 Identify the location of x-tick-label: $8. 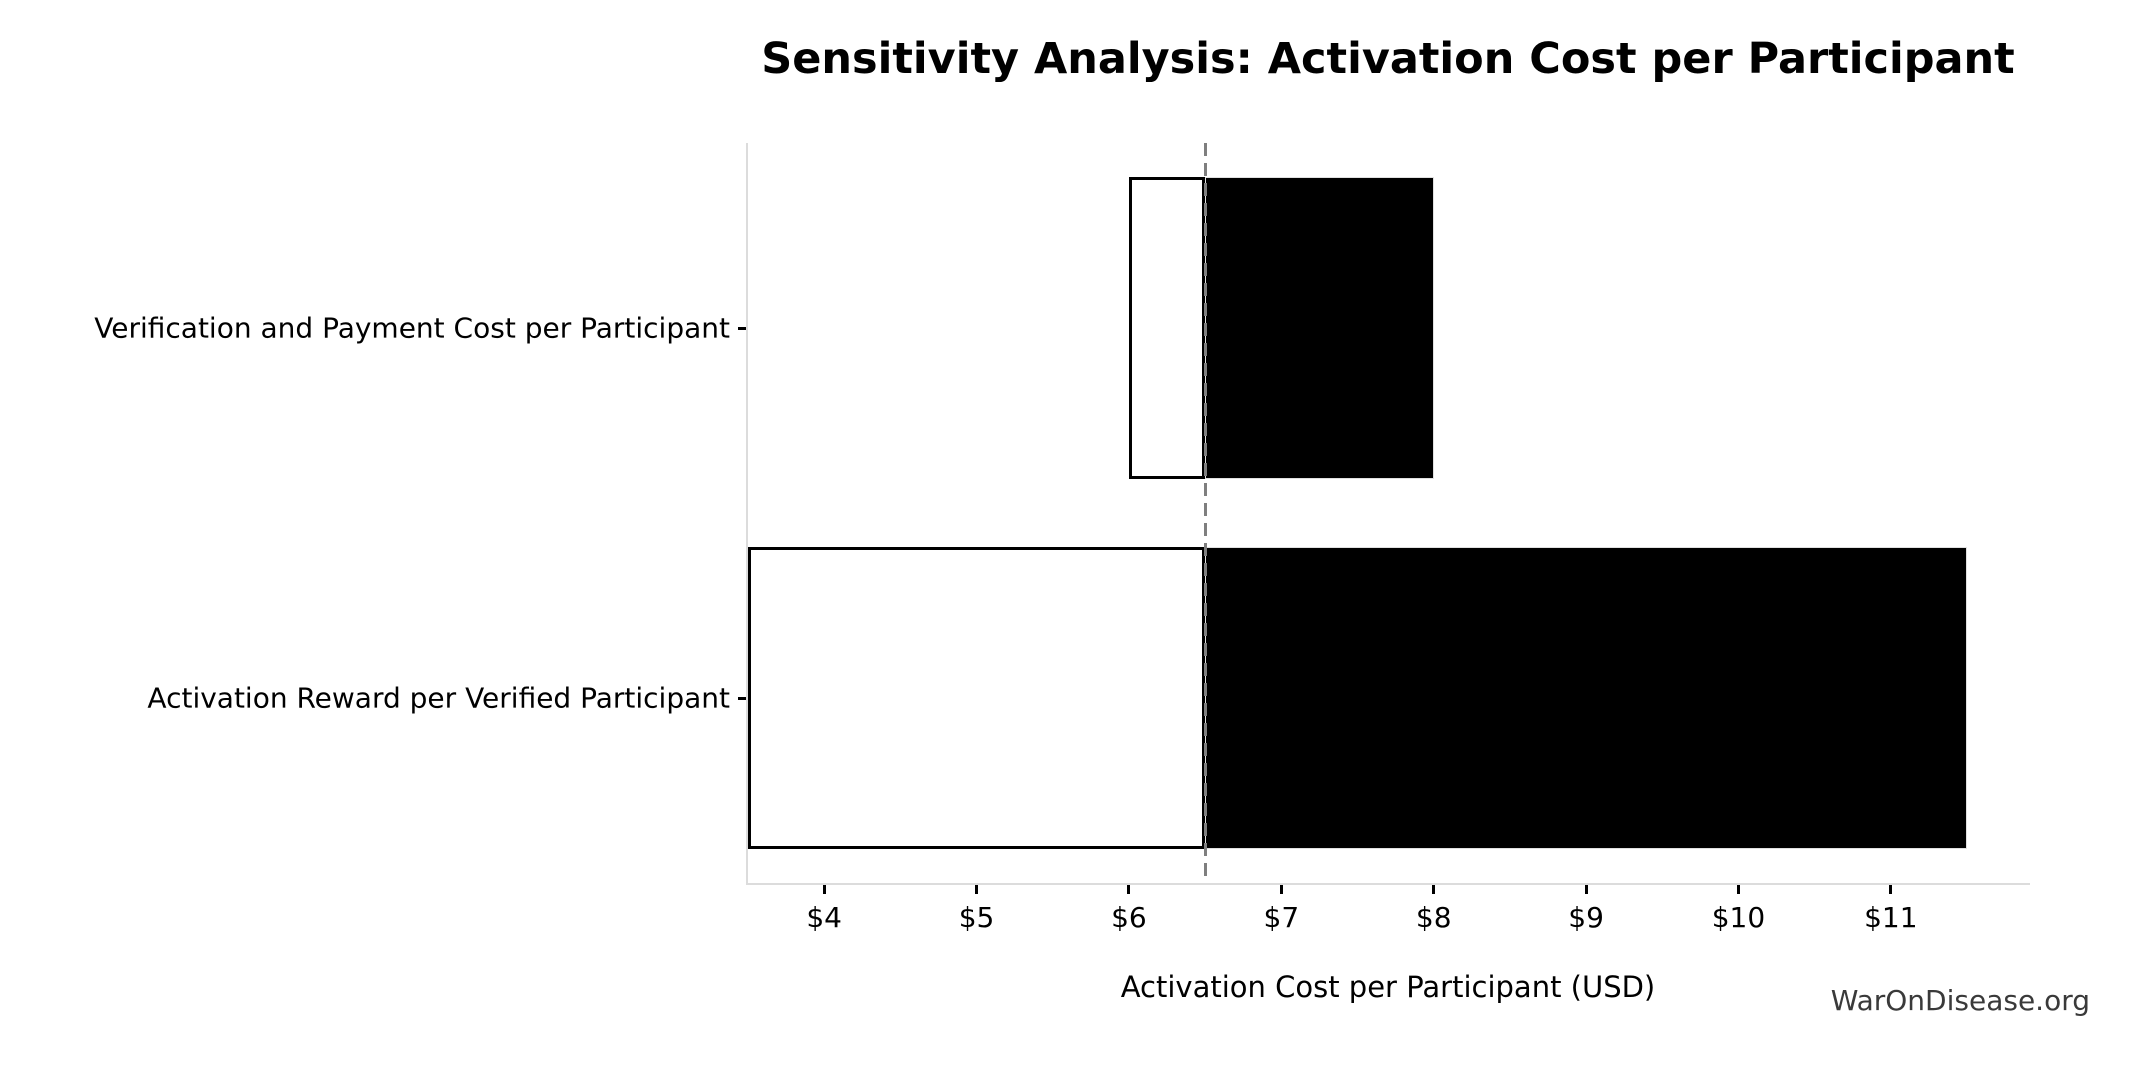
(1433, 917).